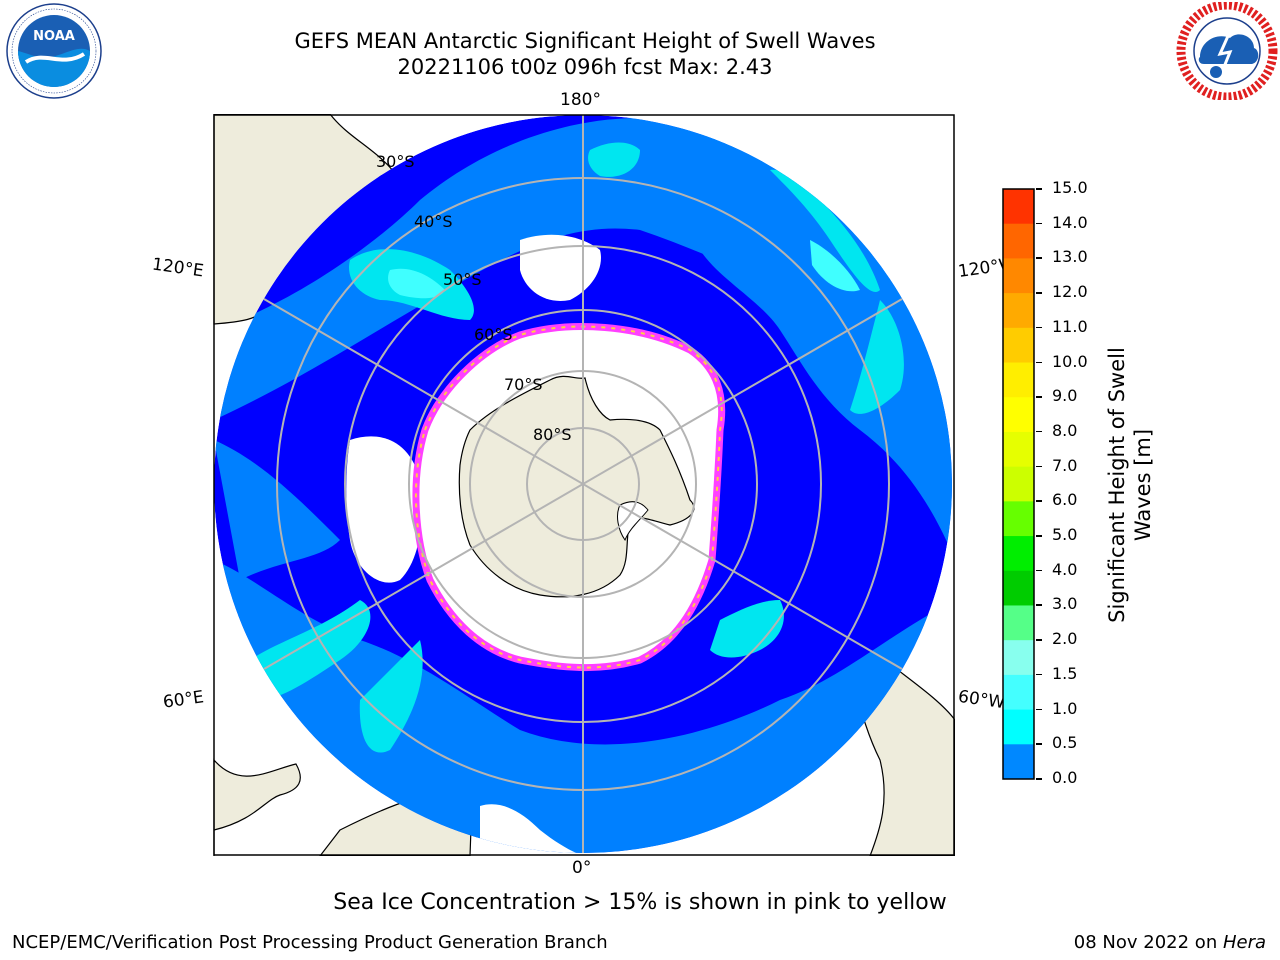  Describe the element at coordinates (1169, 942) in the screenshot. I see `footer-date: 08 Nov 2022 on Hera` at that location.